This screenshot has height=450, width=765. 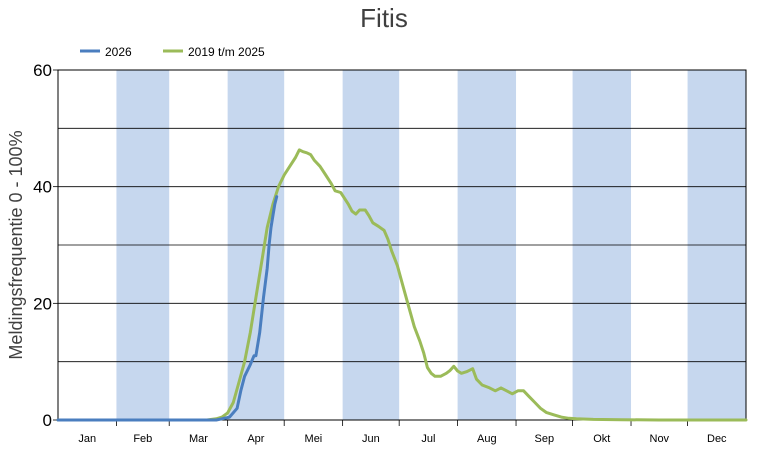 I want to click on series-line-2026, so click(x=167, y=308).